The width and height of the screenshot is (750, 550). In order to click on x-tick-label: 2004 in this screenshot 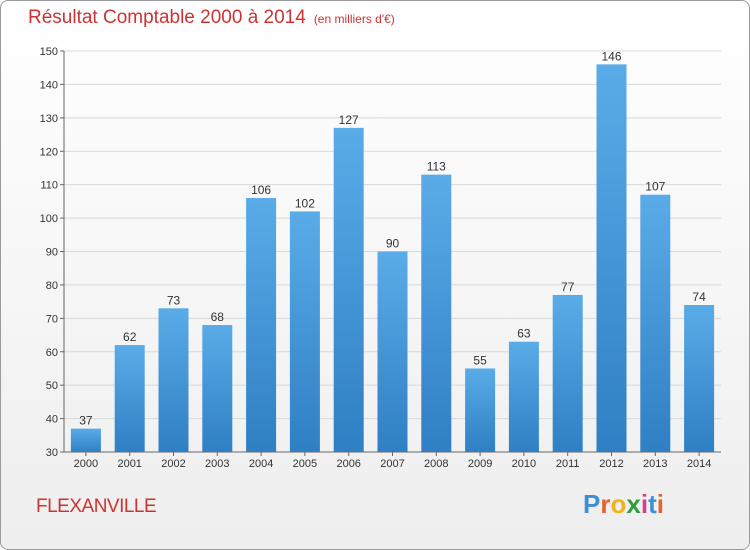, I will do `click(261, 464)`.